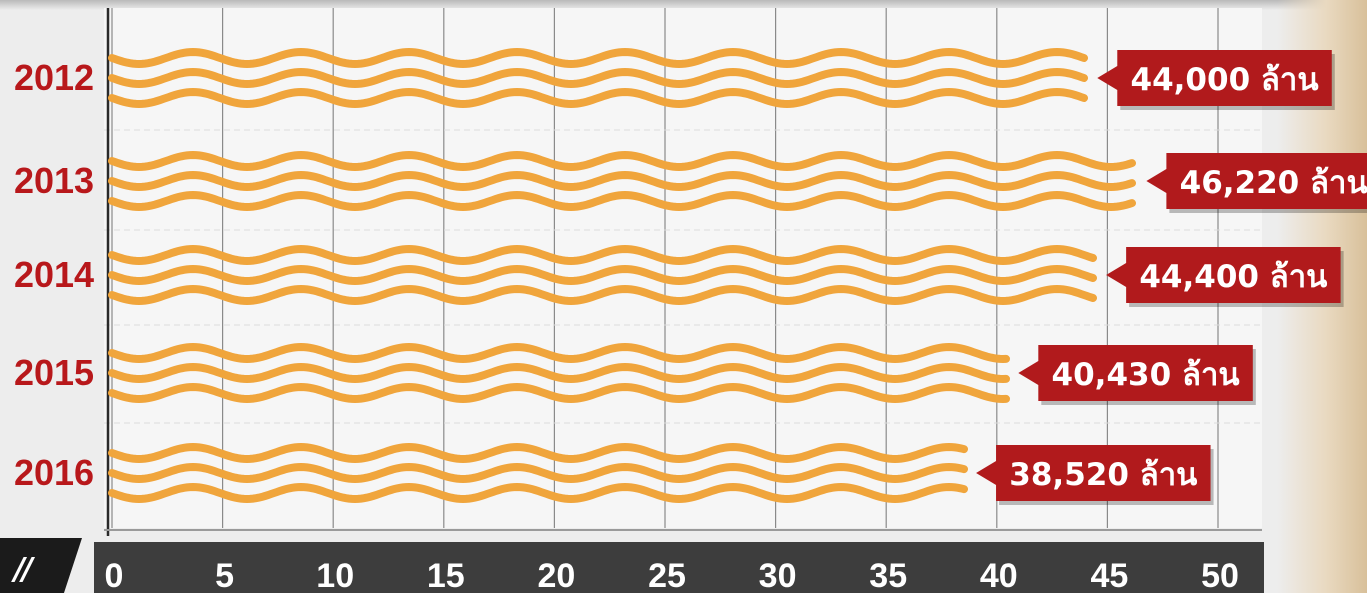 The image size is (1367, 593). I want to click on value-label-badge: 40,430 ล้าน, so click(1137, 375).